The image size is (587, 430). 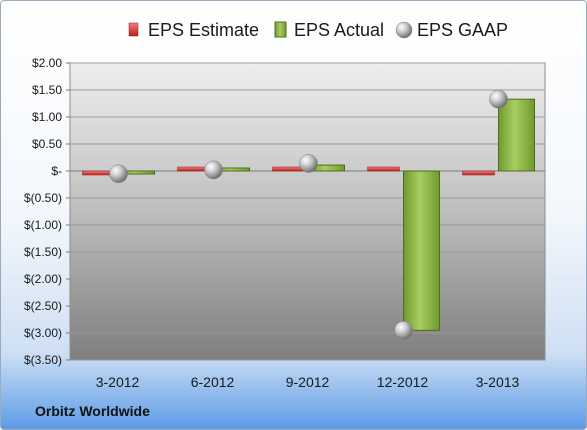 I want to click on y-tick-label: $(3.50), so click(x=43, y=360).